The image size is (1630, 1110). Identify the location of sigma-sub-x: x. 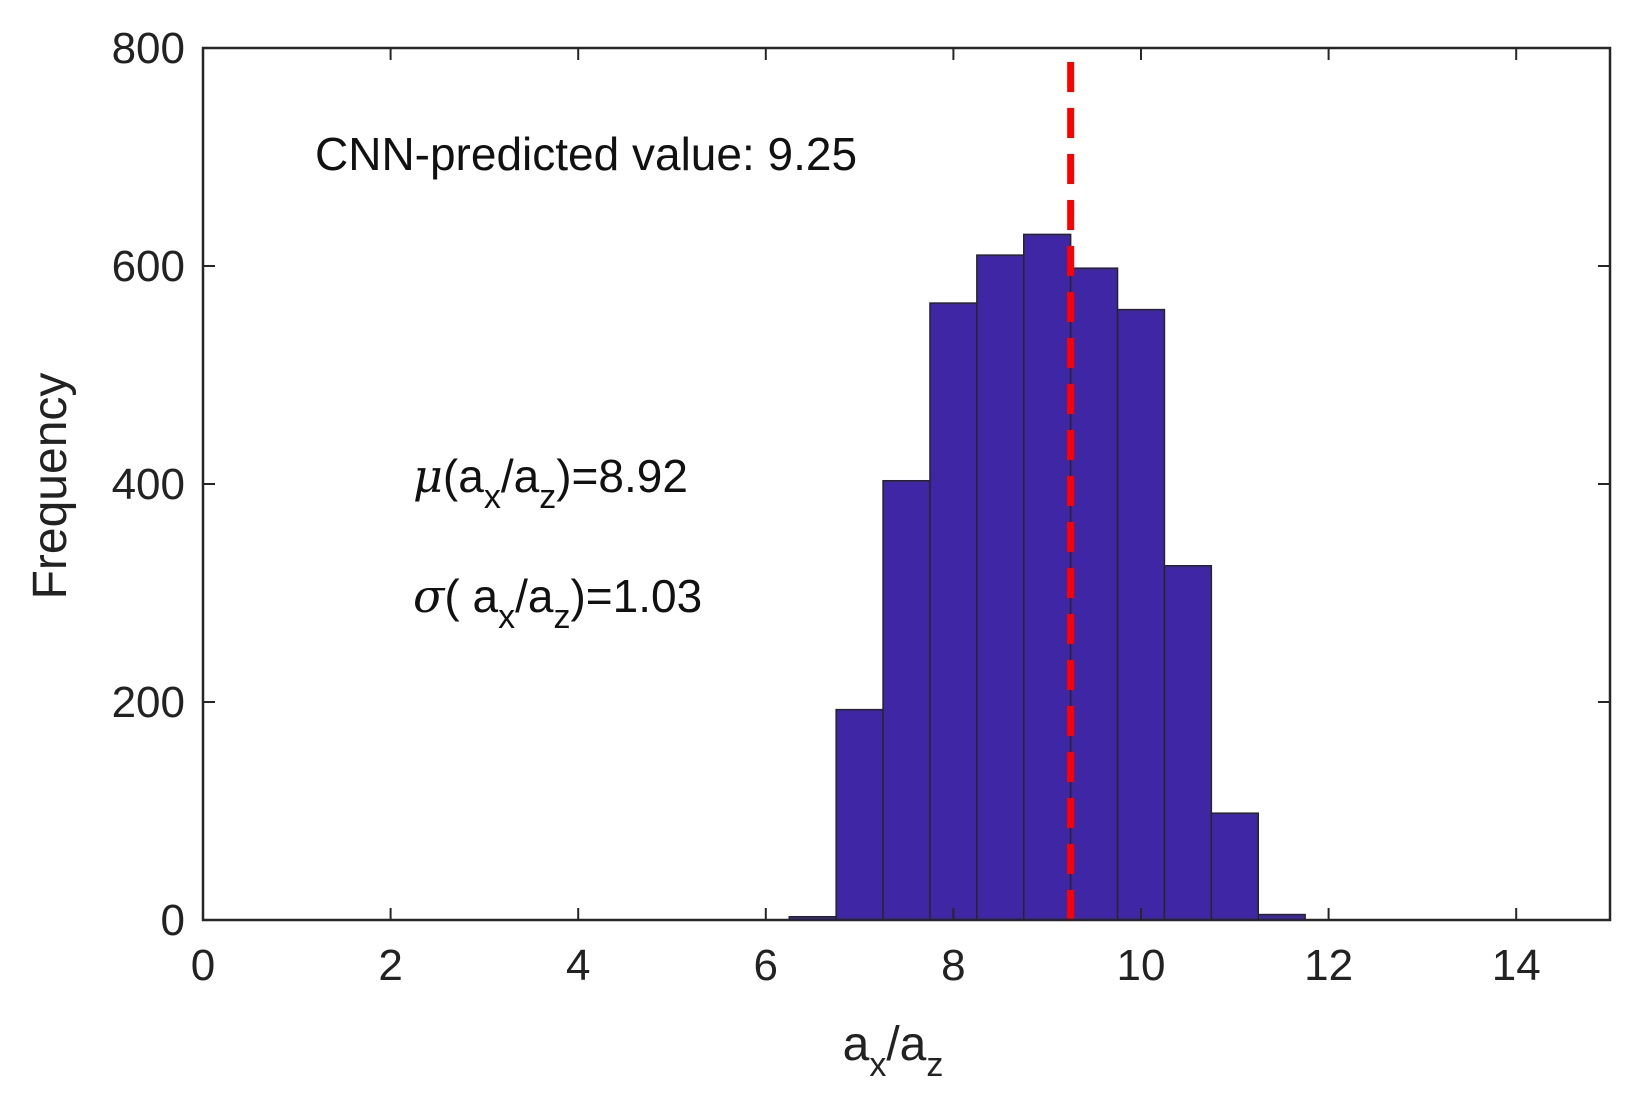
(506, 617).